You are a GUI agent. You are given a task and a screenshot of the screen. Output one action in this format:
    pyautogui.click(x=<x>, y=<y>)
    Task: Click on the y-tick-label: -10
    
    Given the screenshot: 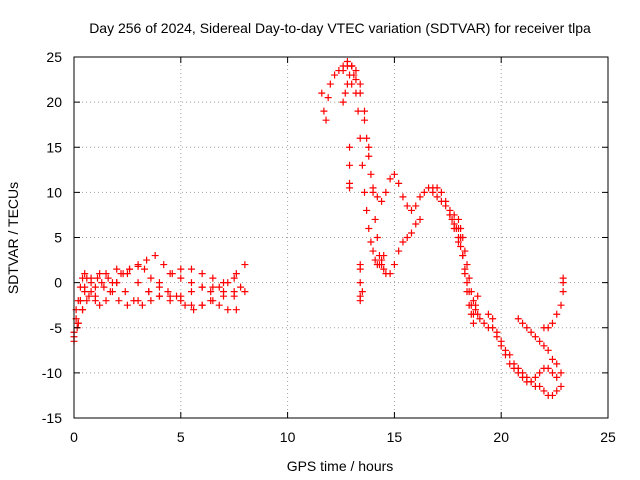 What is the action you would take?
    pyautogui.click(x=52, y=373)
    